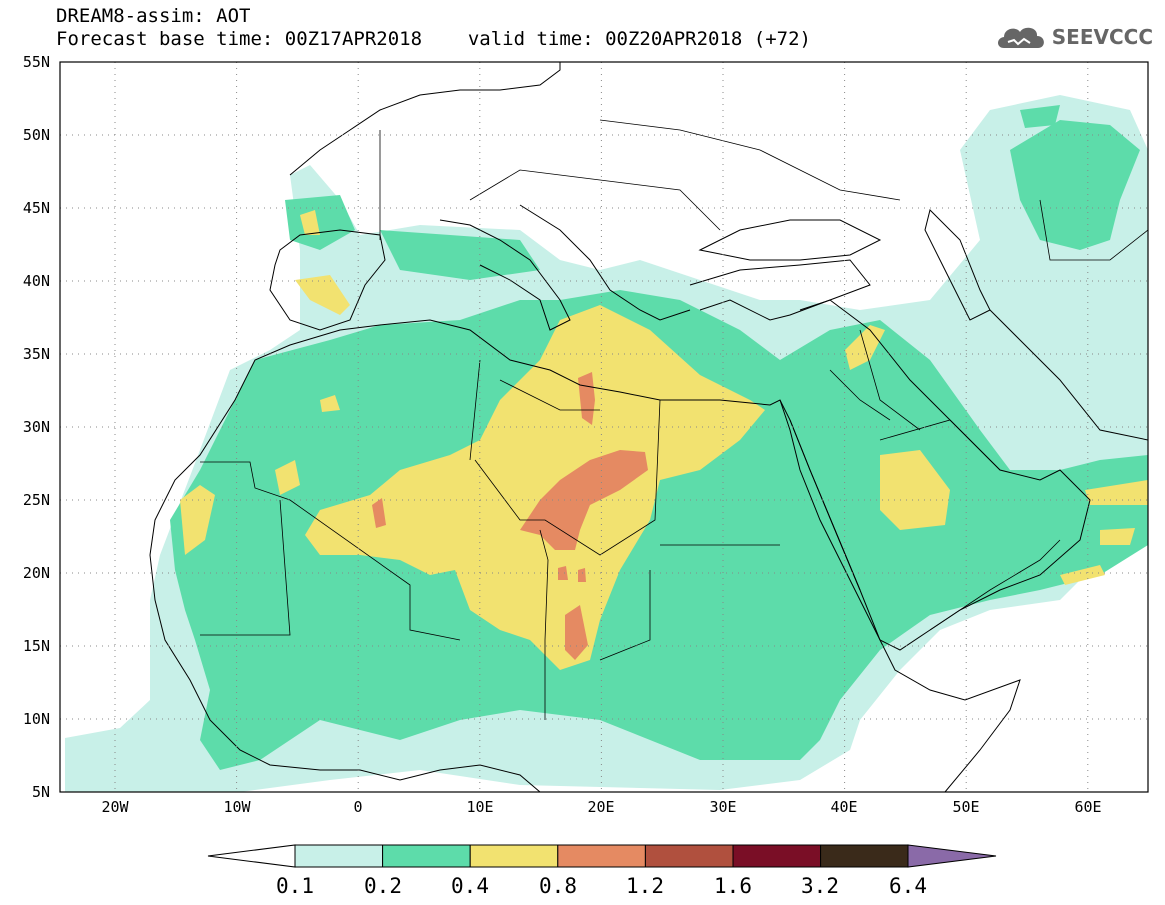 This screenshot has width=1165, height=905. I want to click on colorbar-label: 1.2, so click(645, 886).